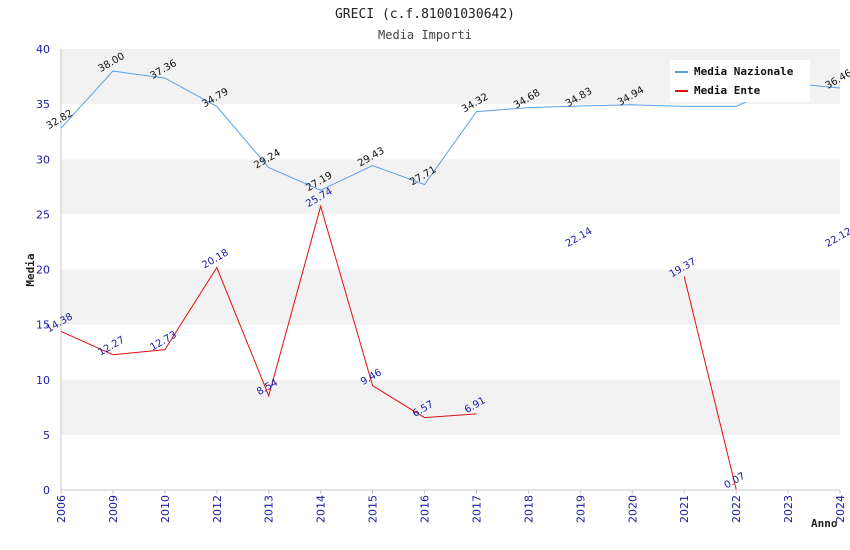 The height and width of the screenshot is (550, 850). What do you see at coordinates (425, 509) in the screenshot?
I see `x-tick-label: 2016` at bounding box center [425, 509].